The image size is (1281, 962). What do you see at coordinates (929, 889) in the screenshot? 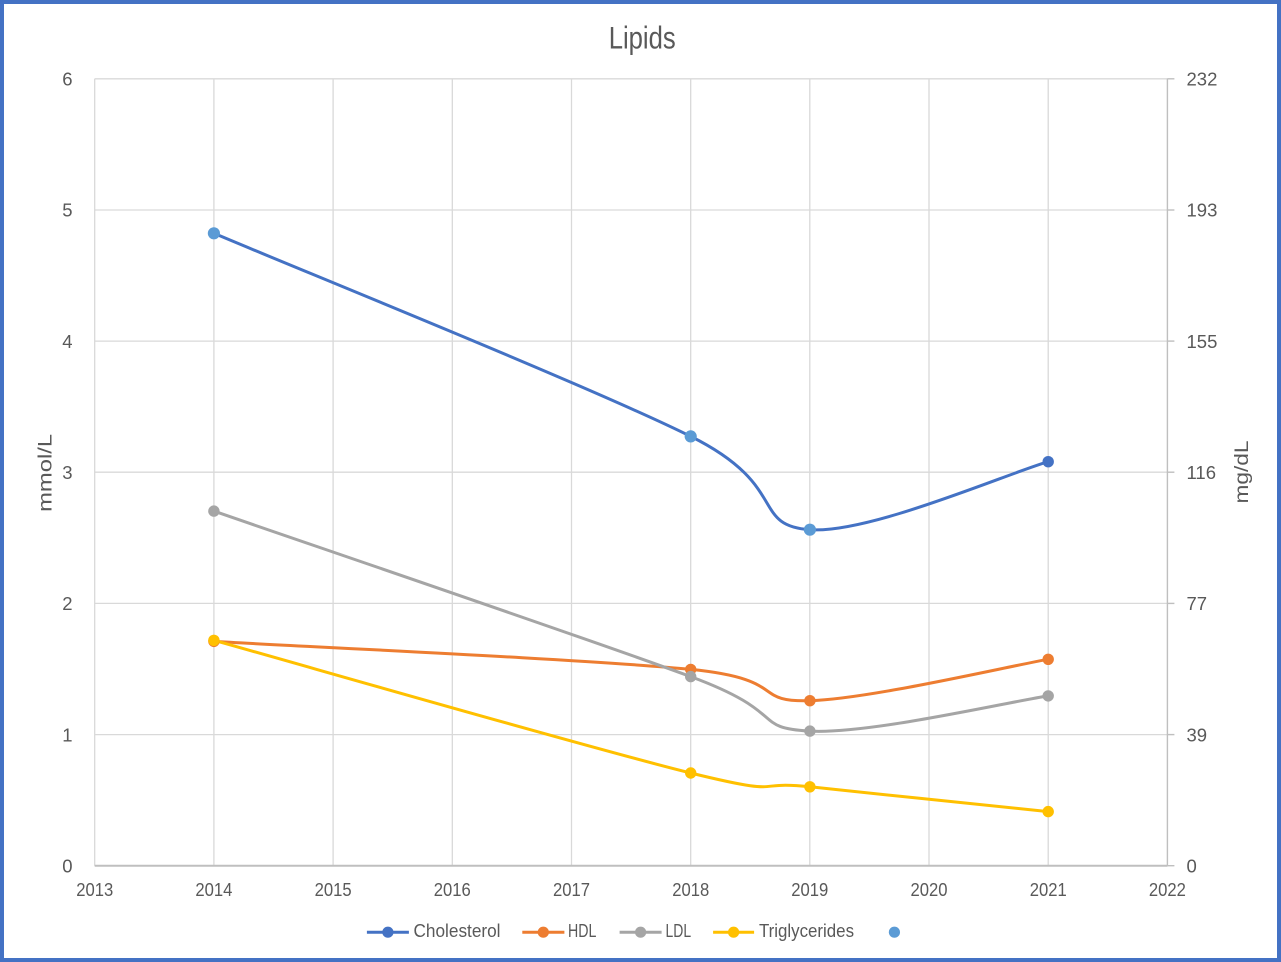
I see `svg-text: 2020` at bounding box center [929, 889].